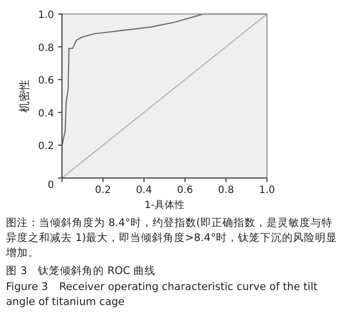 The image size is (343, 325). I want to click on text: 图注：当倾斜角度为 8.4°时，约登指数(即正确指数，是灵敏度与特异度之和减去 1)最大，即当倾斜角度>8.4°时，钛笼下沉的风险明显增加。, so click(172, 238).